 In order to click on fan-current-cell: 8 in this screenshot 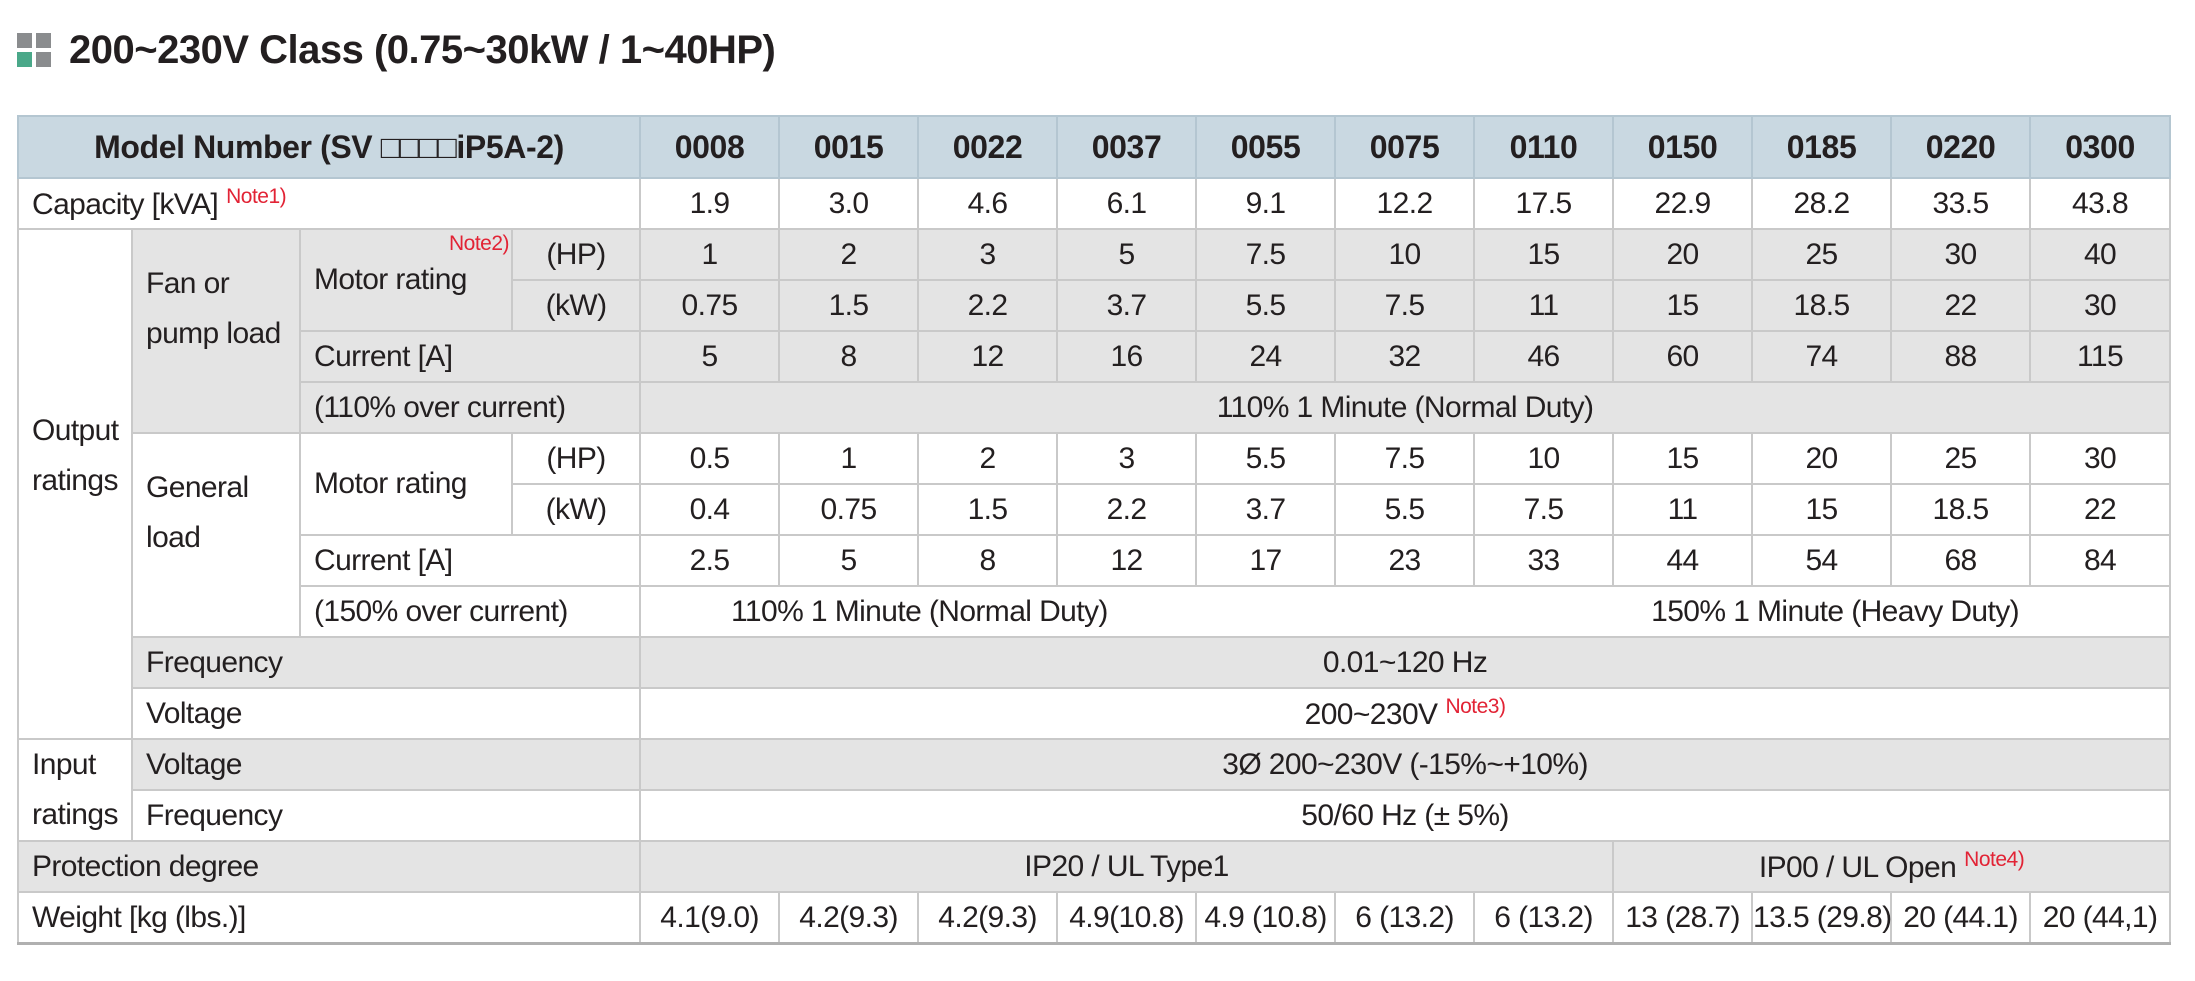, I will do `click(849, 356)`.